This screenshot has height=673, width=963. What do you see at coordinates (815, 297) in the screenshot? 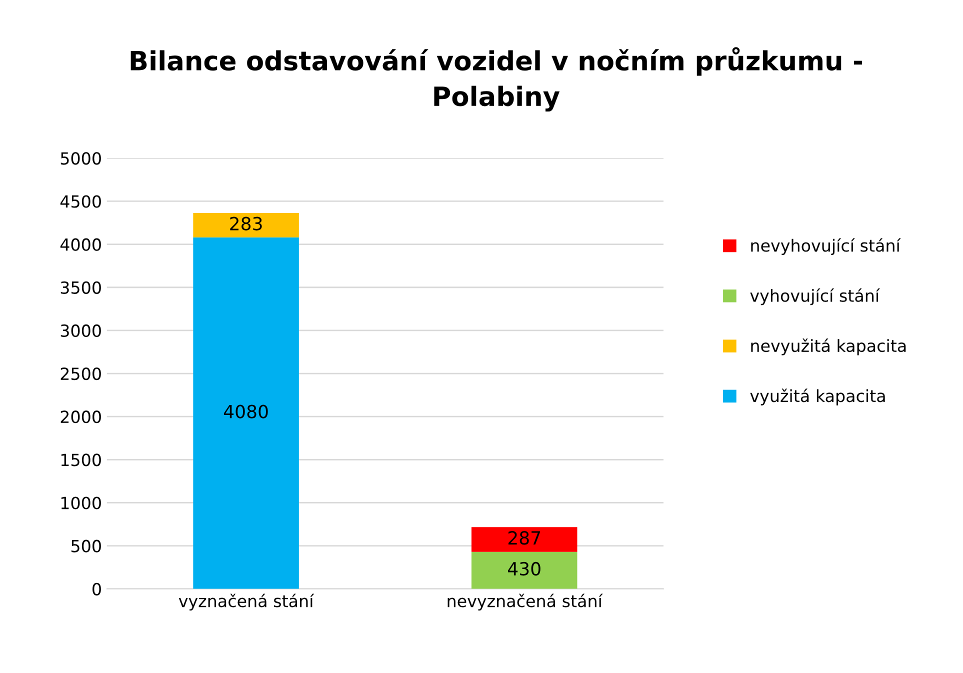
I see `legend-label: vyhovující stání` at bounding box center [815, 297].